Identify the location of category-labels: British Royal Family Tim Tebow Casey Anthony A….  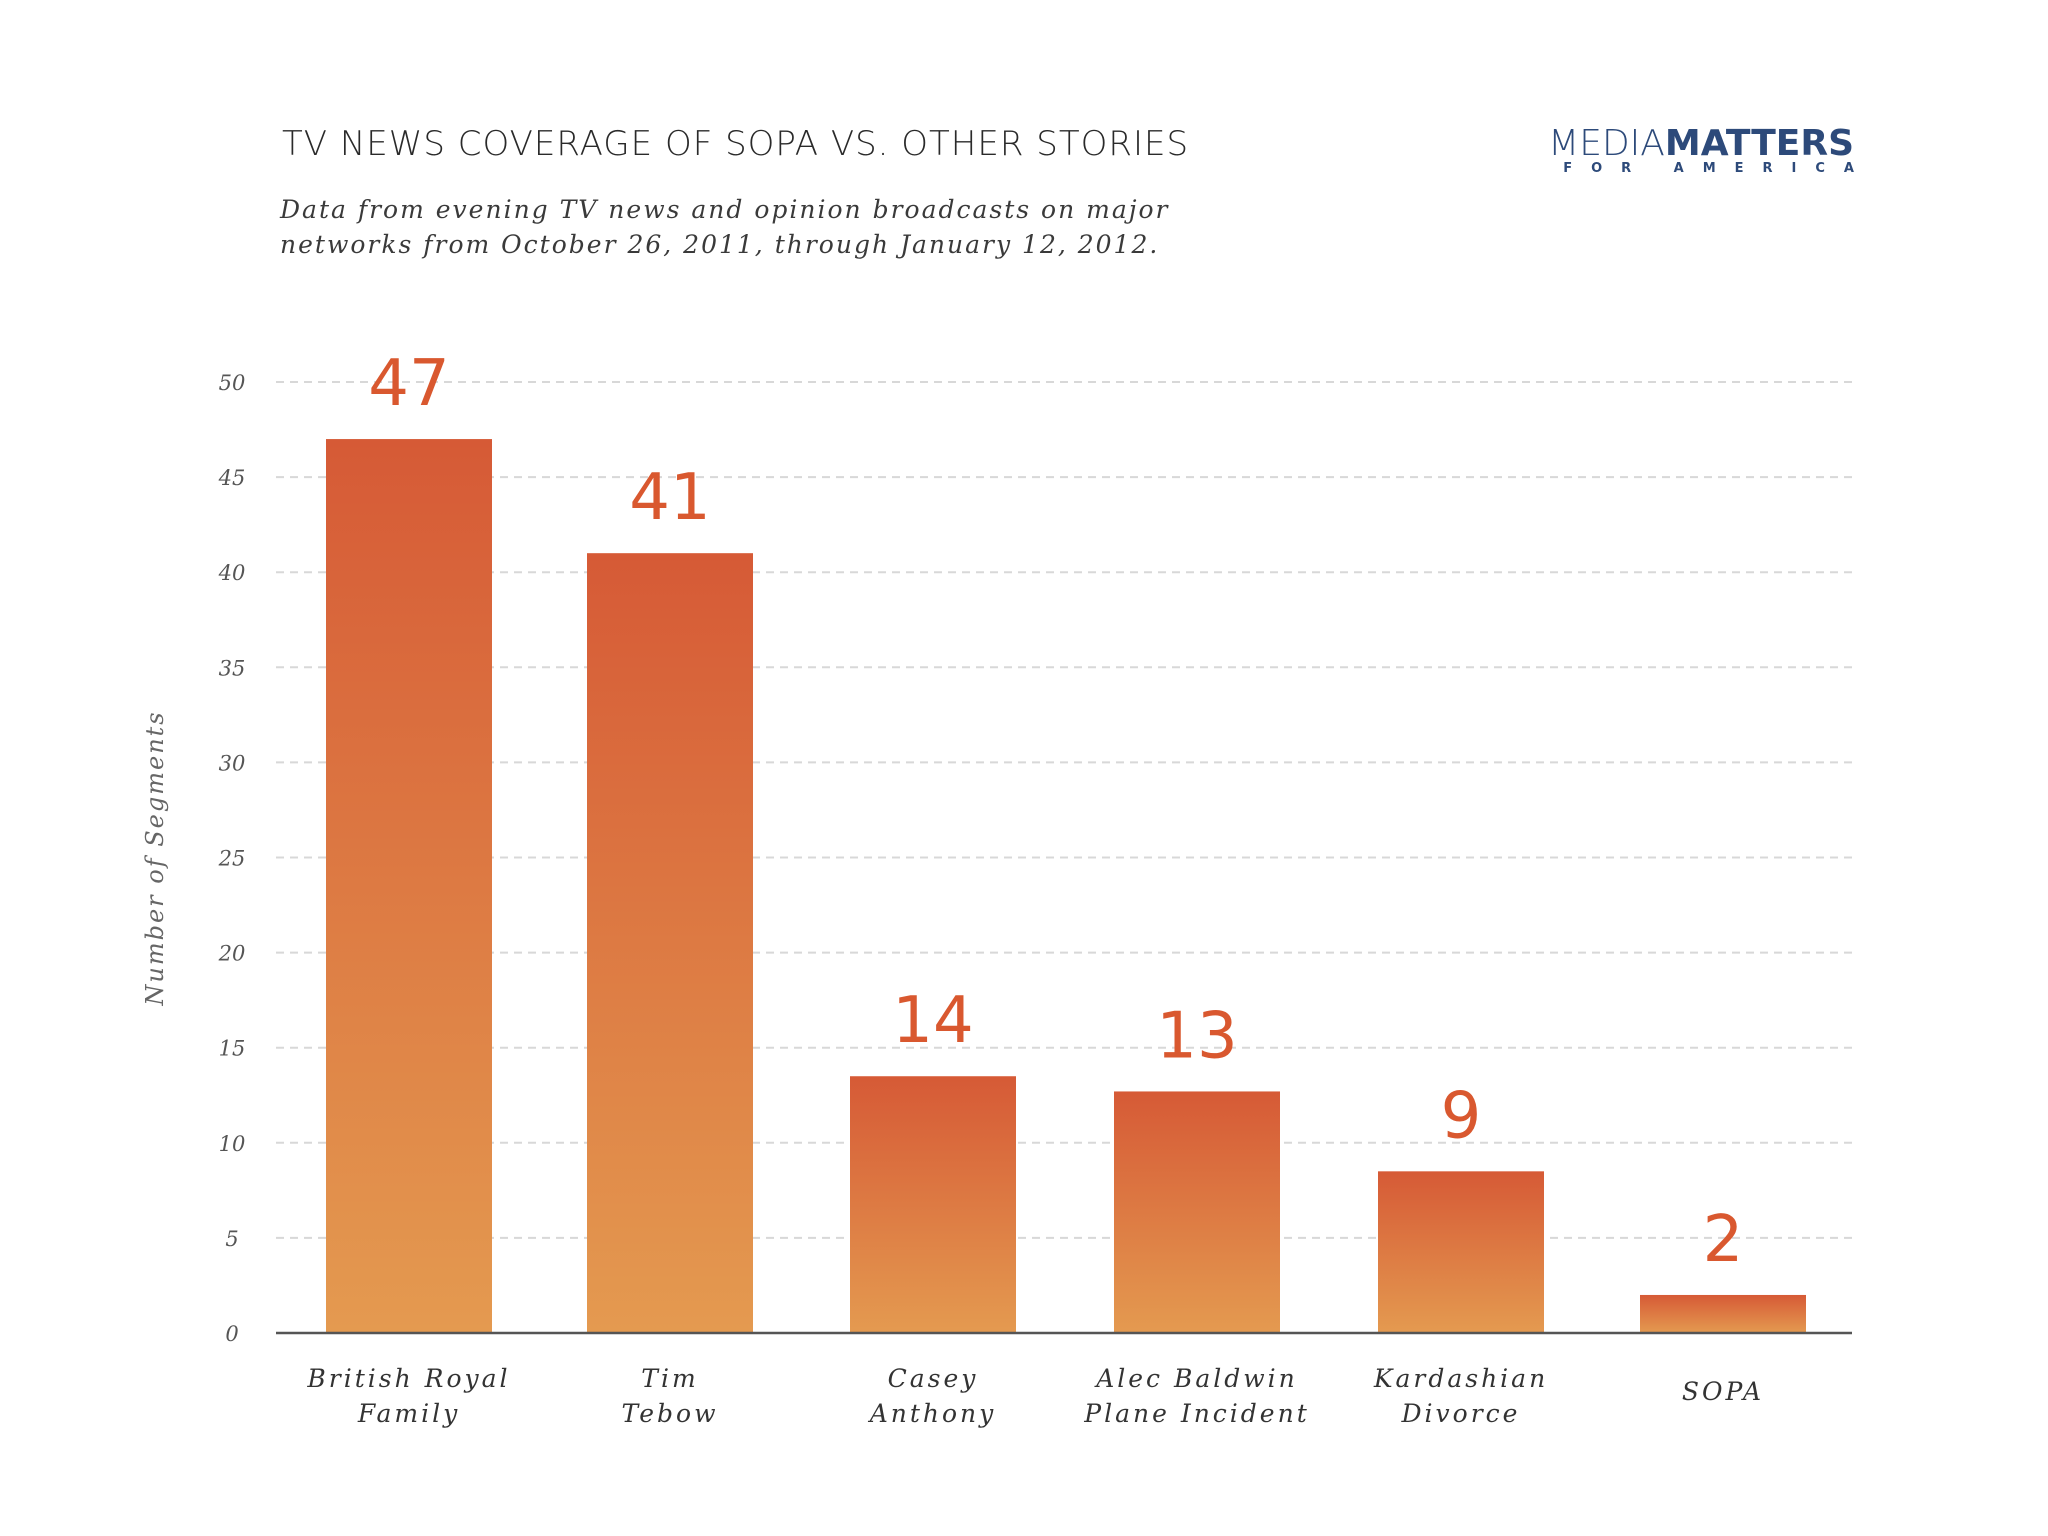
(1035, 1396).